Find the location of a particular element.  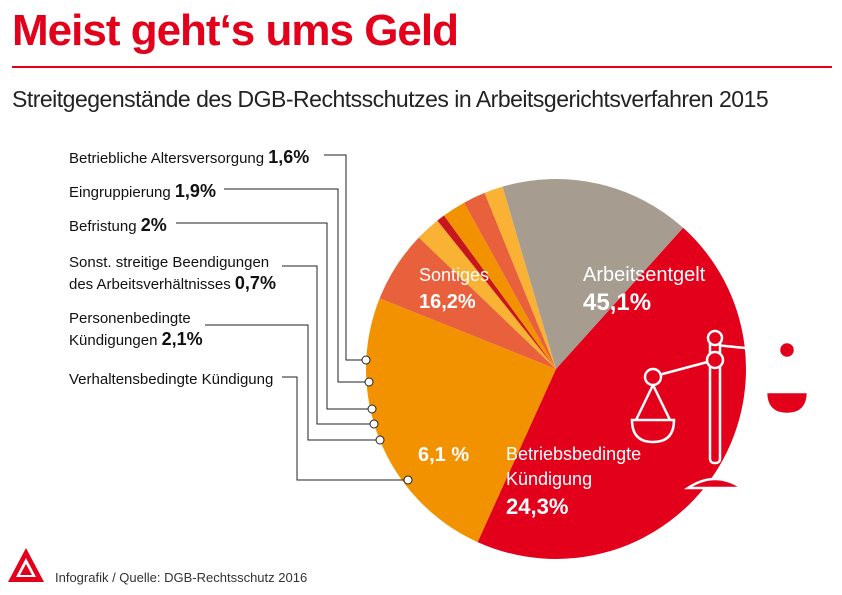

callout-label: Betriebliche Altersversorgung is located at coordinates (167, 158).